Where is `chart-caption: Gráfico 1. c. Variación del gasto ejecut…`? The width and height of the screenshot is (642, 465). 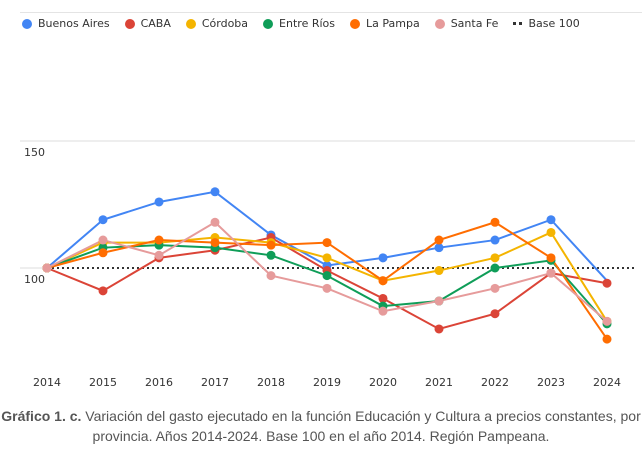 chart-caption: Gráfico 1. c. Variación del gasto ejecut… is located at coordinates (321, 426).